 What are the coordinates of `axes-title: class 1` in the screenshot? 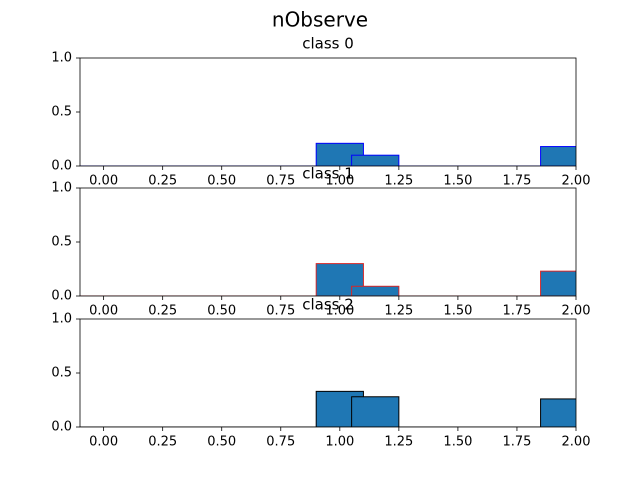 It's located at (328, 174).